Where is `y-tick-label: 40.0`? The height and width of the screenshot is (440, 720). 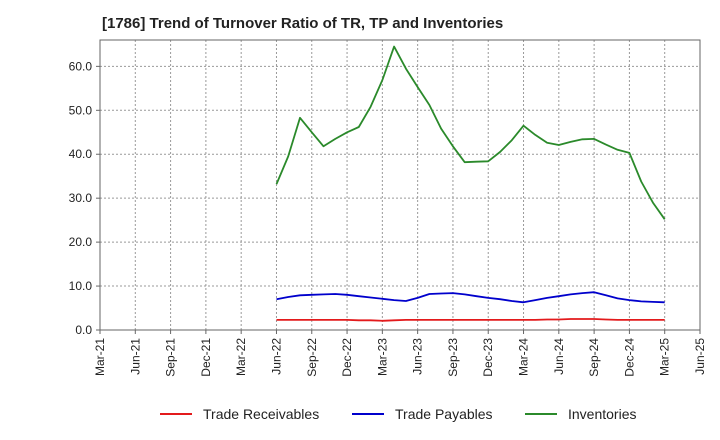
y-tick-label: 40.0 is located at coordinates (81, 154).